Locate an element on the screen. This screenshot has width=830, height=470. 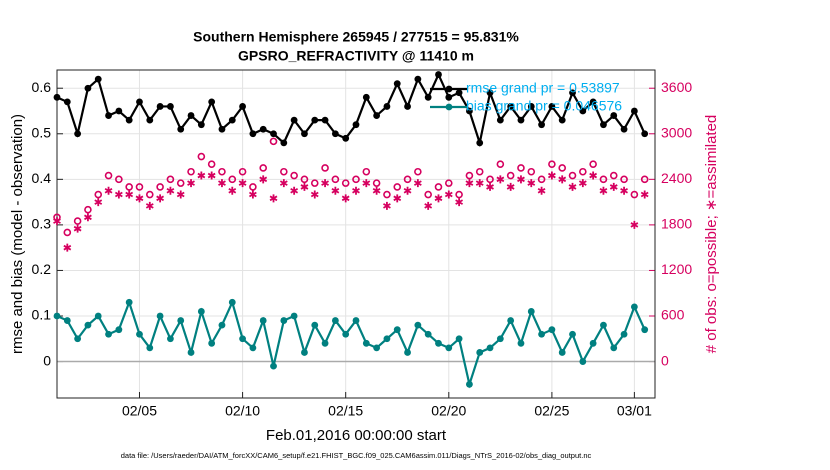
legend-marker is located at coordinates (449, 89).